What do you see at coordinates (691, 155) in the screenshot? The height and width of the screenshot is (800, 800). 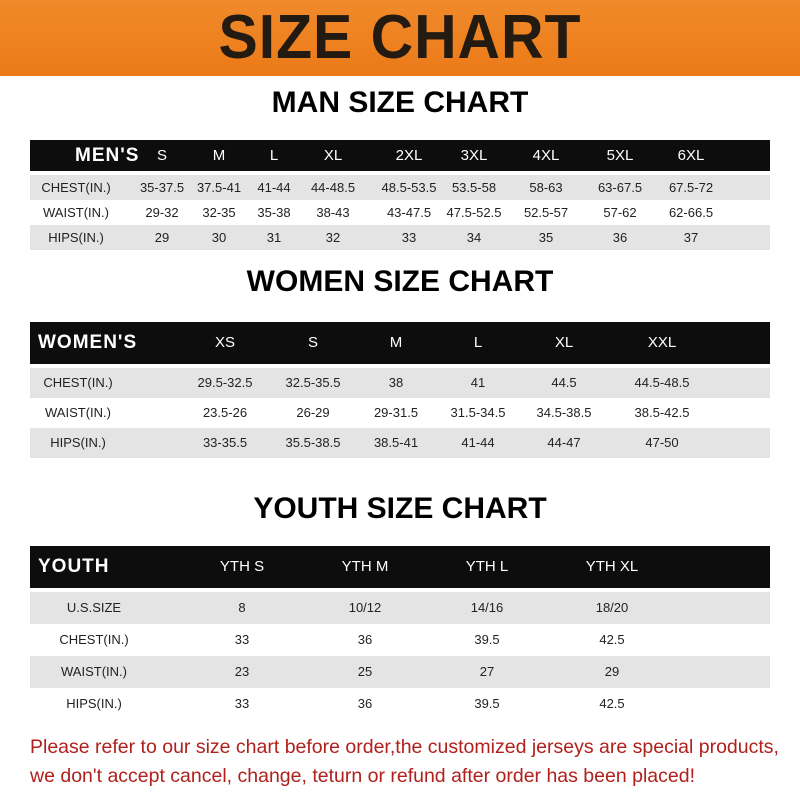 I see `size-header: 6XL` at bounding box center [691, 155].